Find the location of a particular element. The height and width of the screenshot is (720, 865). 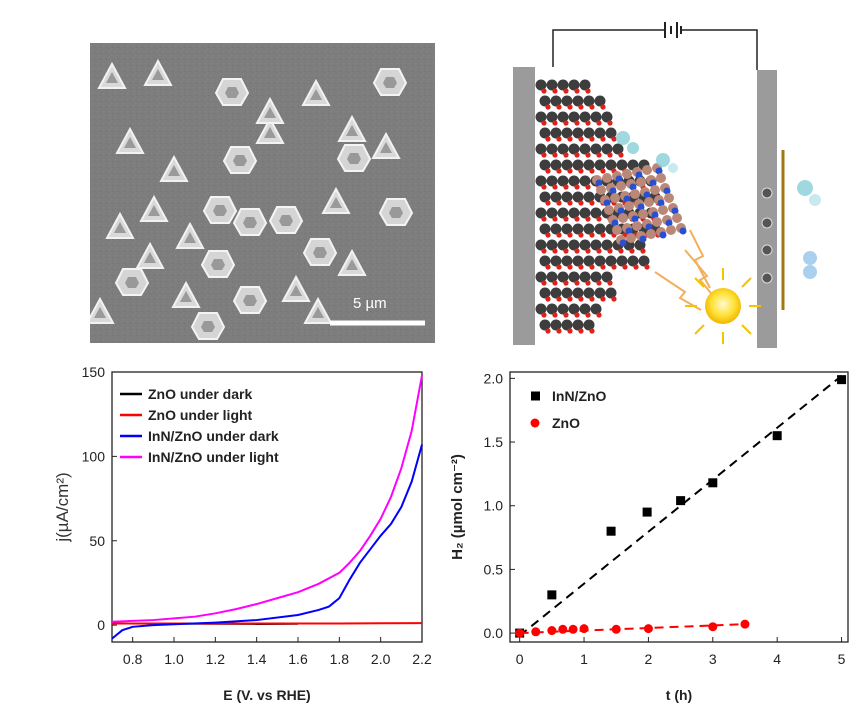

x-tick-label: 2.2 is located at coordinates (422, 659).